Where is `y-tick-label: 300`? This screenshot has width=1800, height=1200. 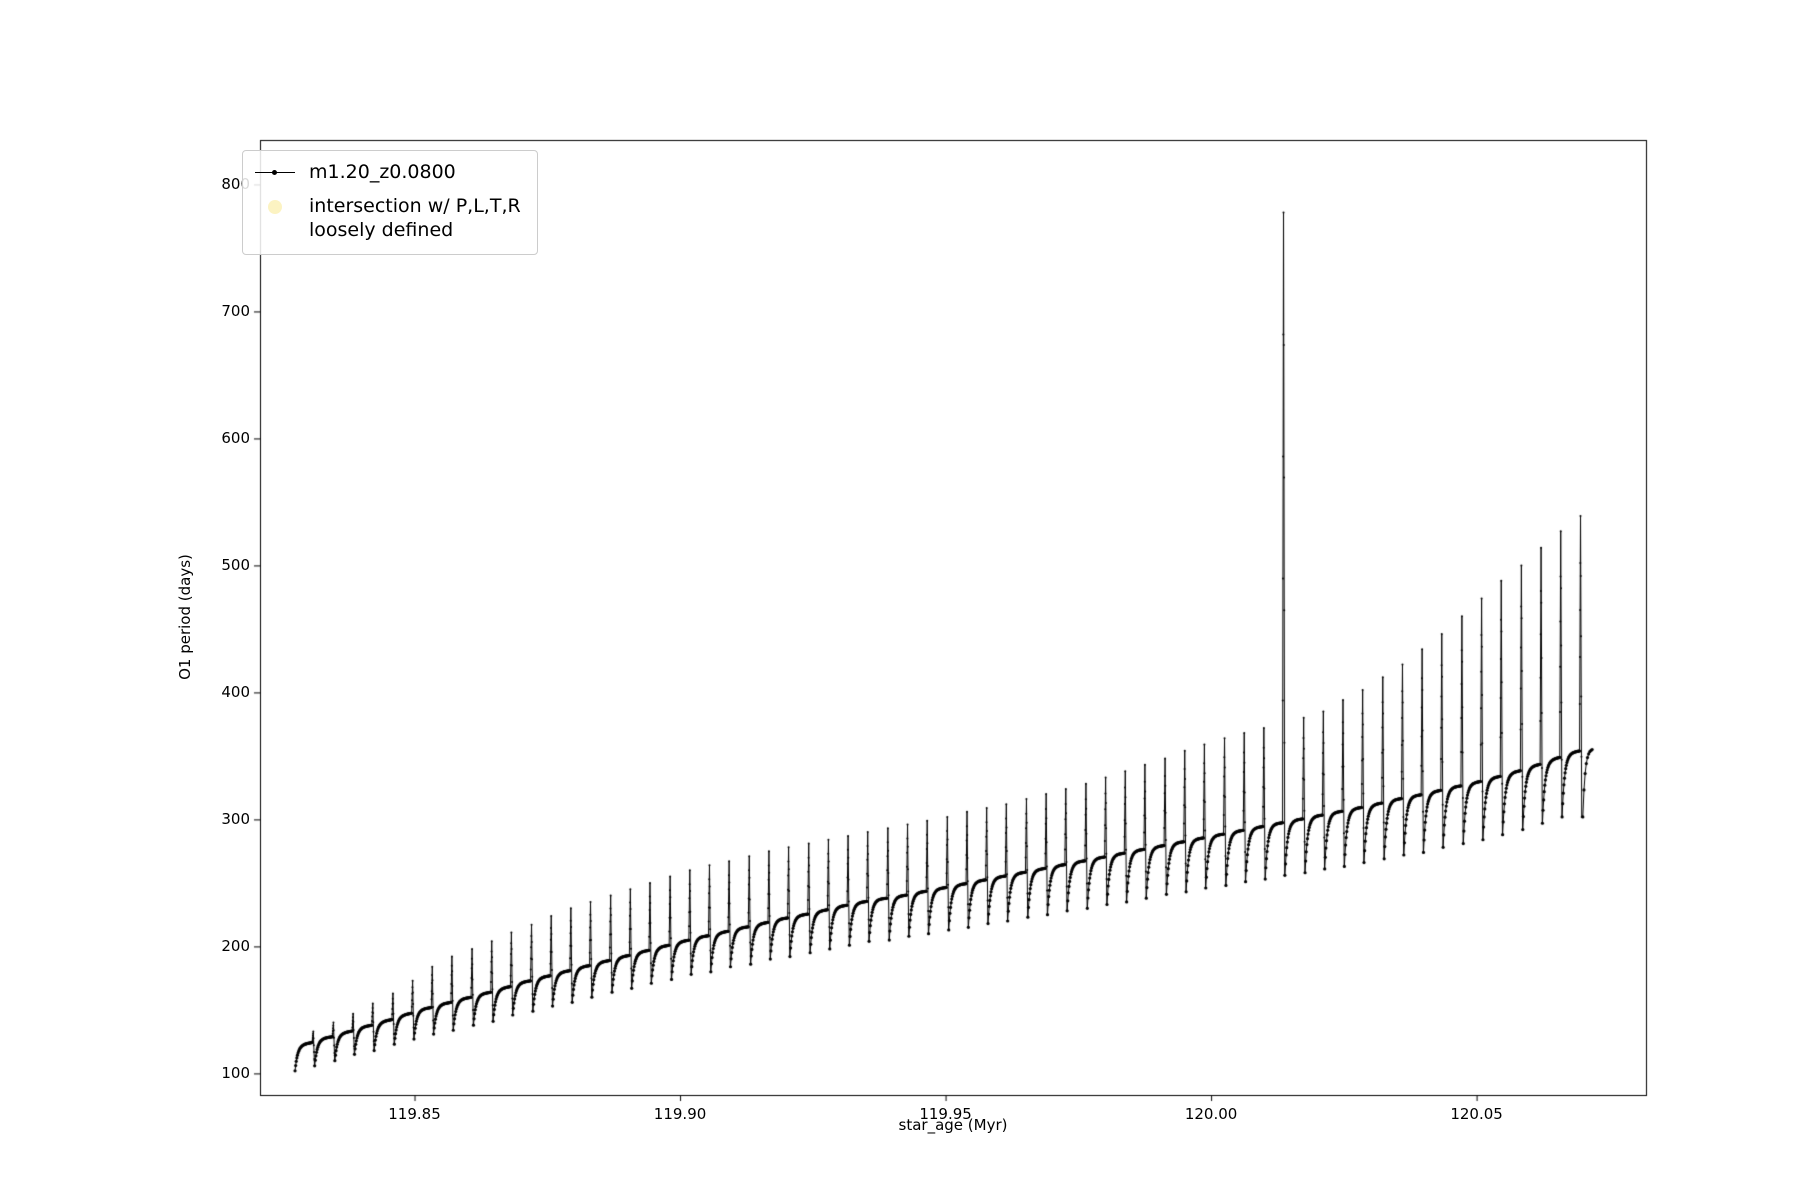
y-tick-label: 300 is located at coordinates (235, 819).